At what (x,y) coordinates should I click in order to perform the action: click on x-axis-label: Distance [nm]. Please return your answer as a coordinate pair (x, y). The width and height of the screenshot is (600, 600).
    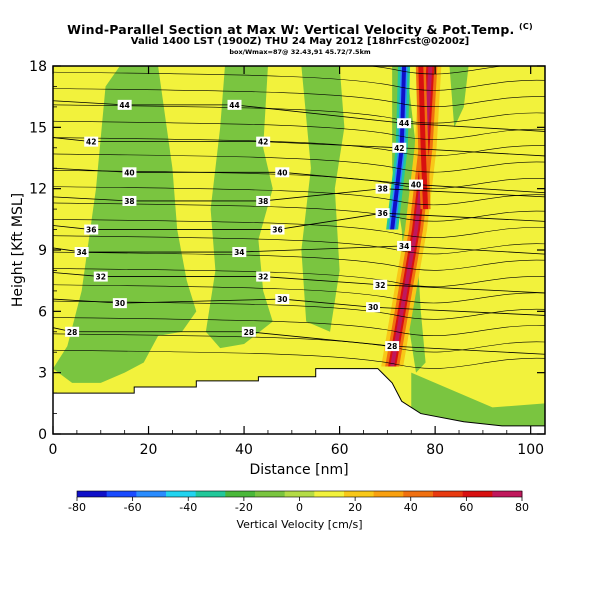
    Looking at the image, I should click on (298, 470).